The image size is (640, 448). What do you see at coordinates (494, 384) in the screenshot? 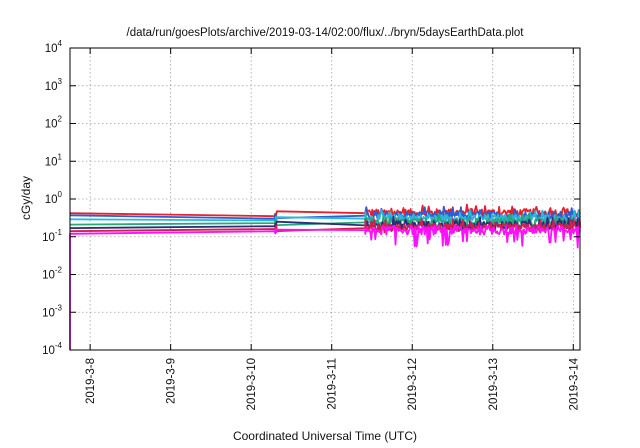
I see `x-tick-label: 2019-3-13` at bounding box center [494, 384].